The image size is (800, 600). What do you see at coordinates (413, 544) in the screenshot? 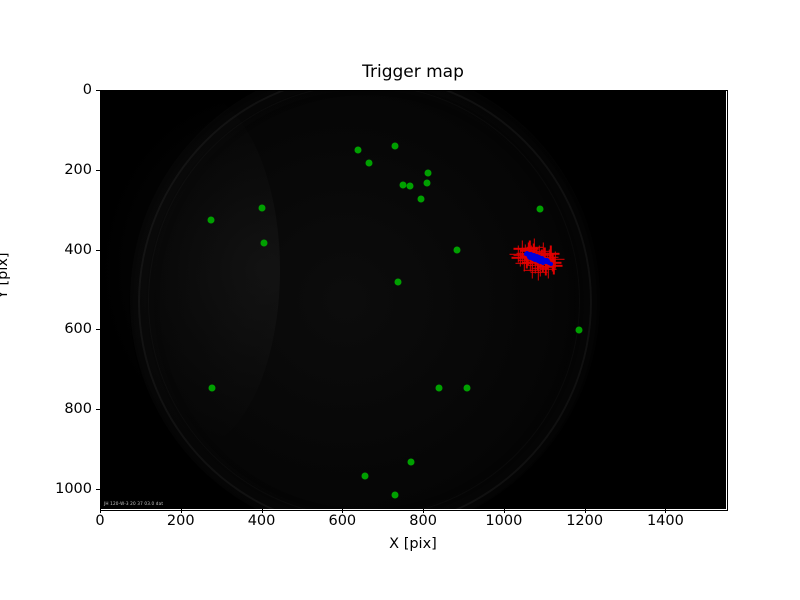
I see `x-axis-label: X [pix]` at bounding box center [413, 544].